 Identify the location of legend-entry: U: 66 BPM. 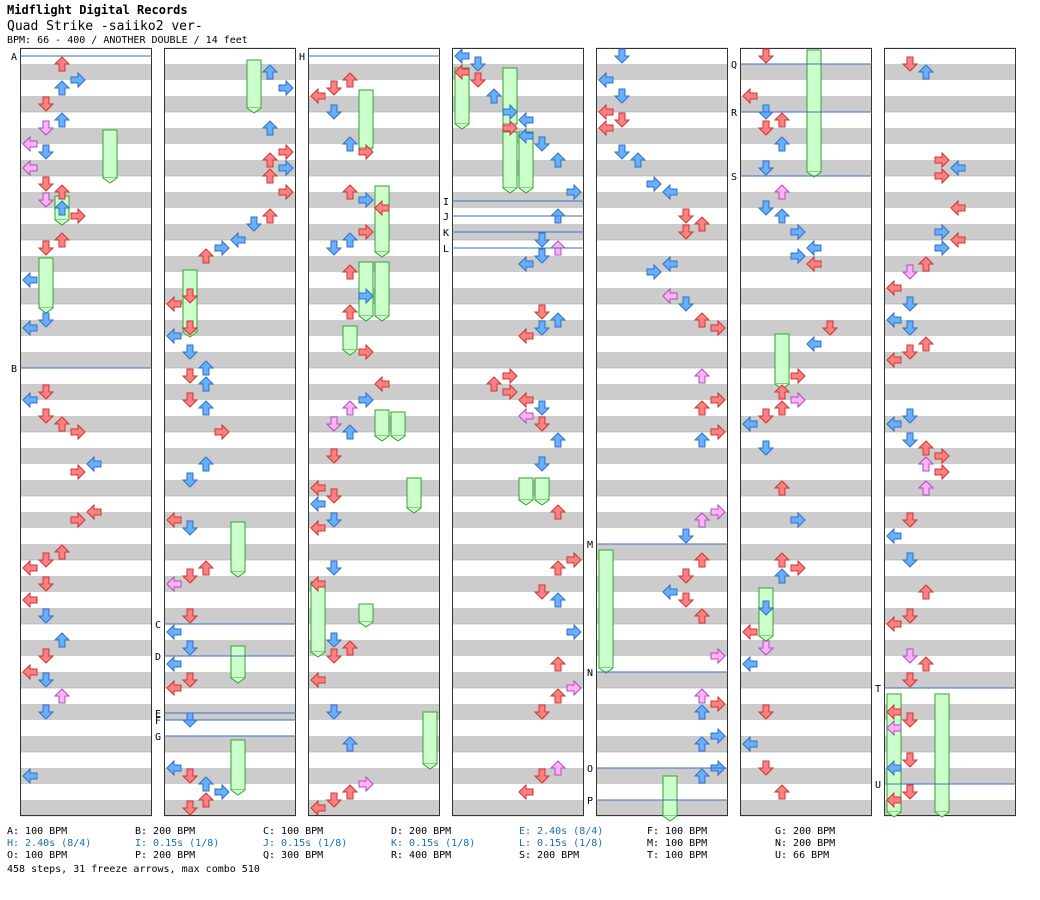
(802, 855).